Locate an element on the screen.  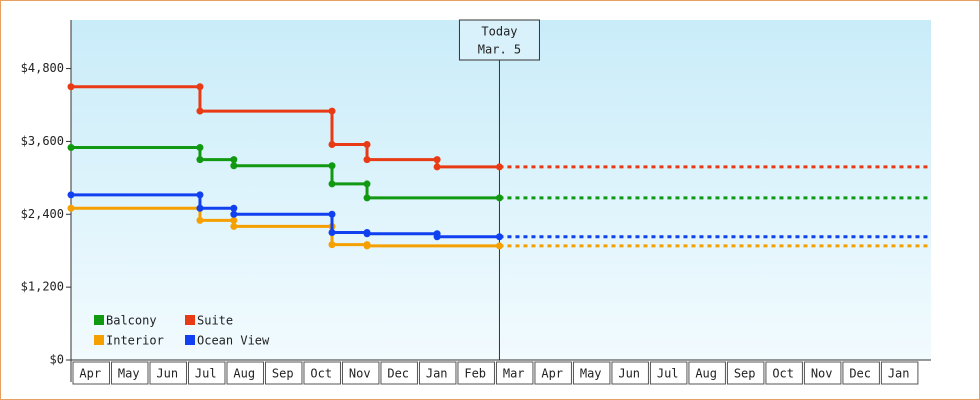
today-box is located at coordinates (499, 40).